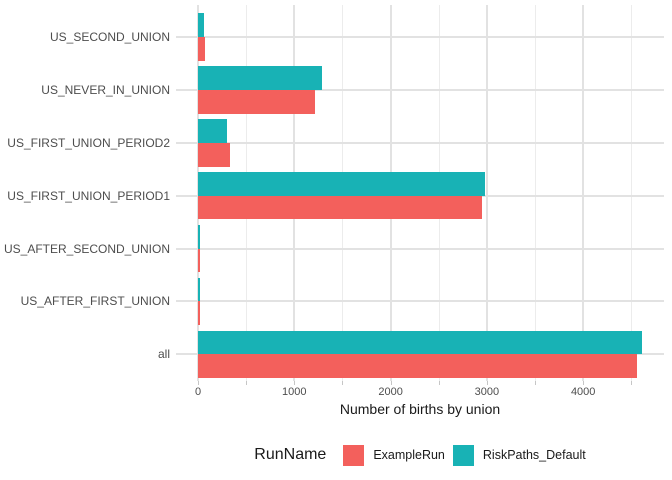  What do you see at coordinates (109, 36) in the screenshot?
I see `y-axis-label-us-second-union: US_SECOND_UNION` at bounding box center [109, 36].